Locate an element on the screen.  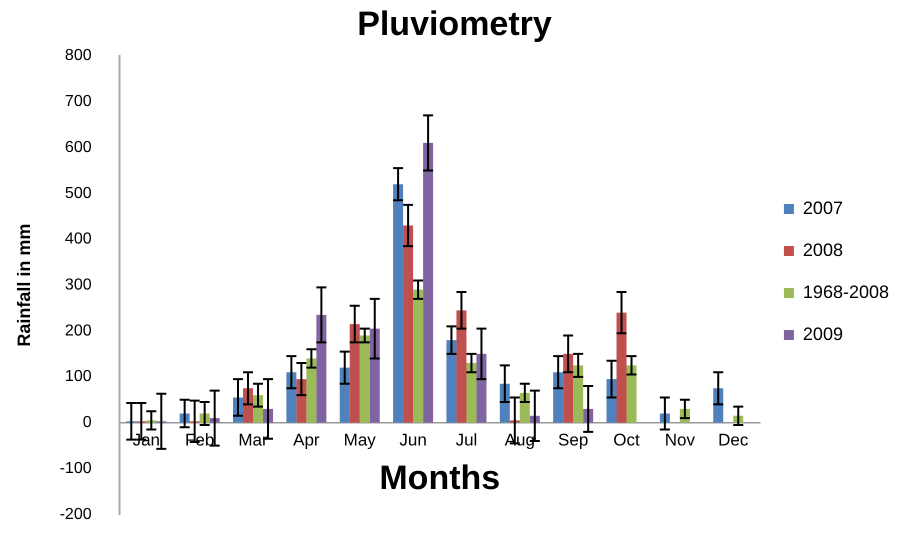
x-tick-label: May is located at coordinates (360, 440).